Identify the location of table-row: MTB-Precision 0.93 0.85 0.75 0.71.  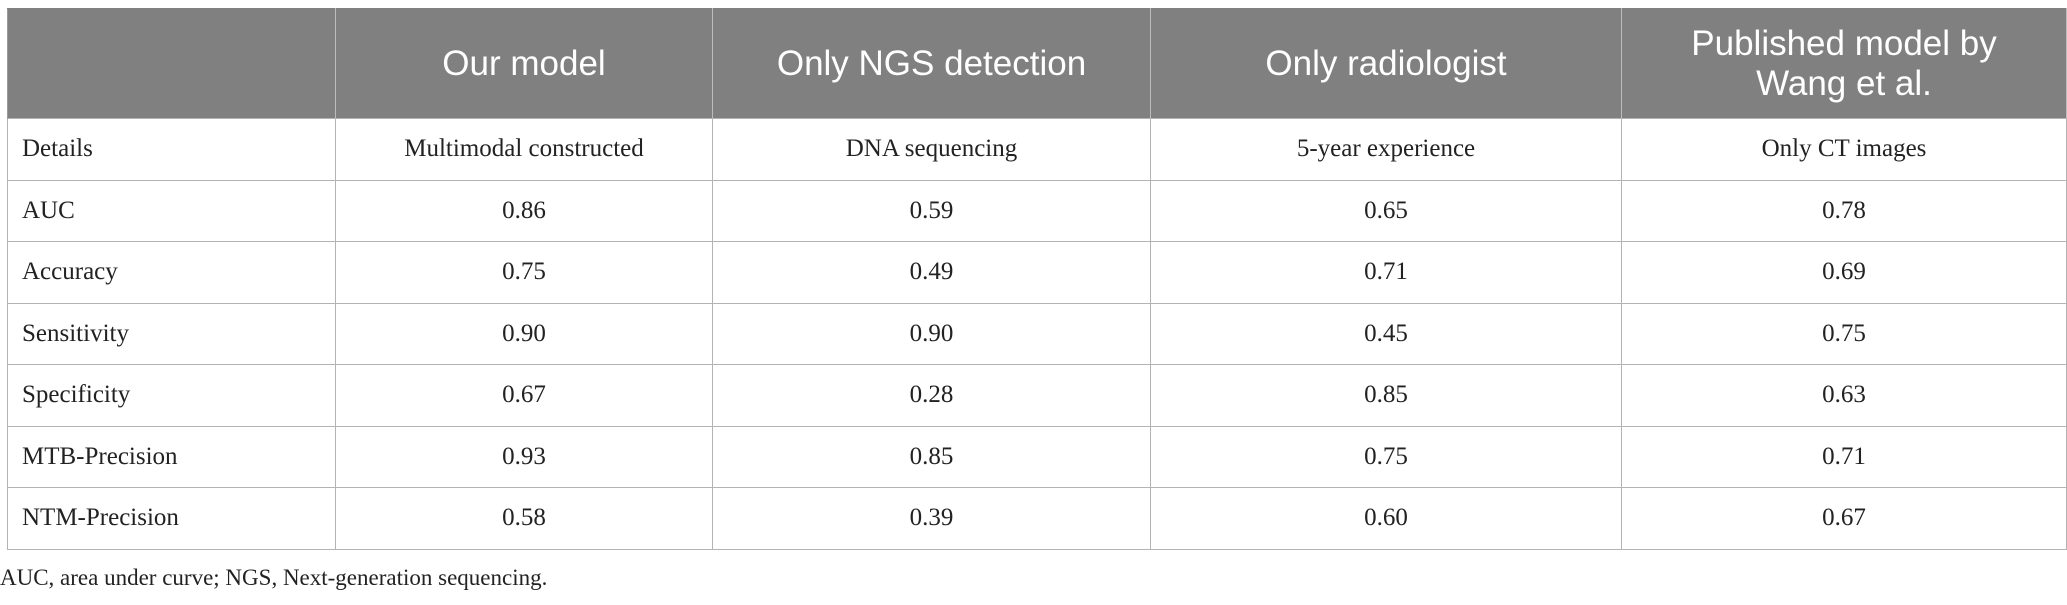
(1037, 456).